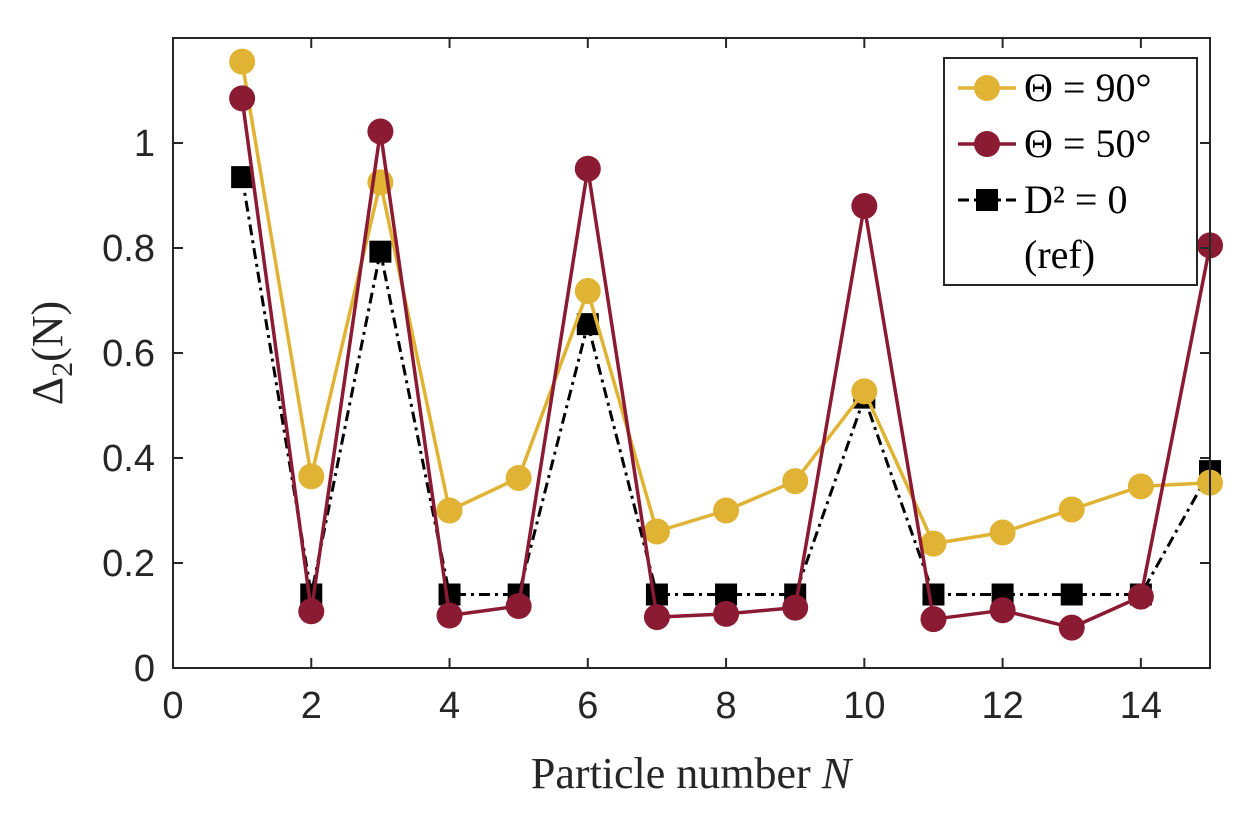  I want to click on y-axis-label-subscript: 2, so click(62, 369).